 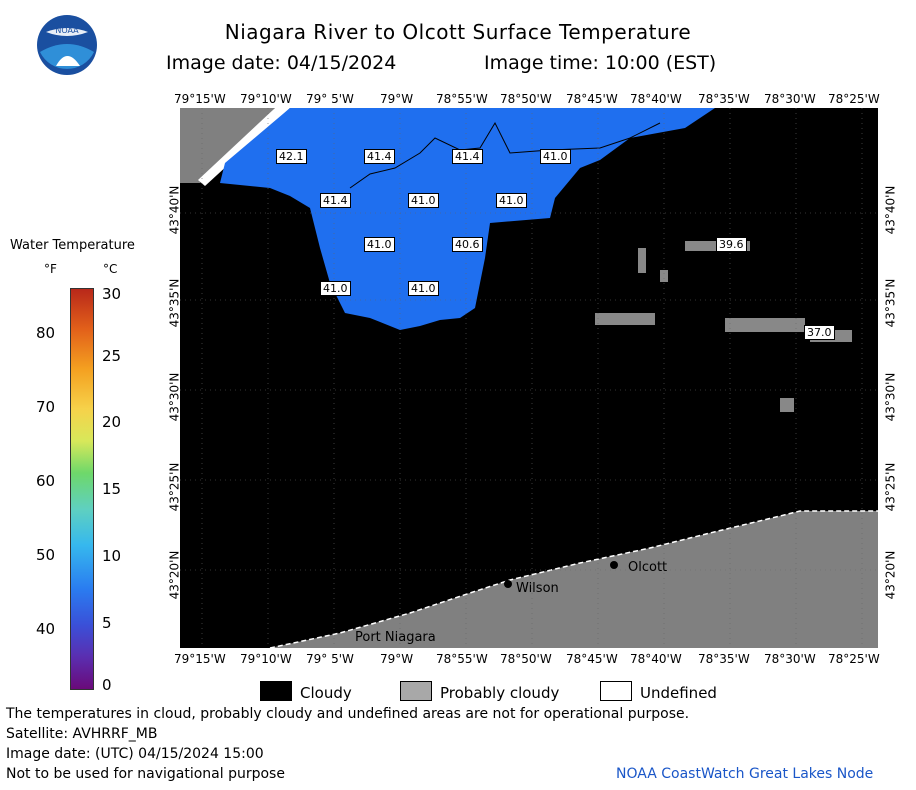 What do you see at coordinates (537, 588) in the screenshot?
I see `place-wilson: Wilson` at bounding box center [537, 588].